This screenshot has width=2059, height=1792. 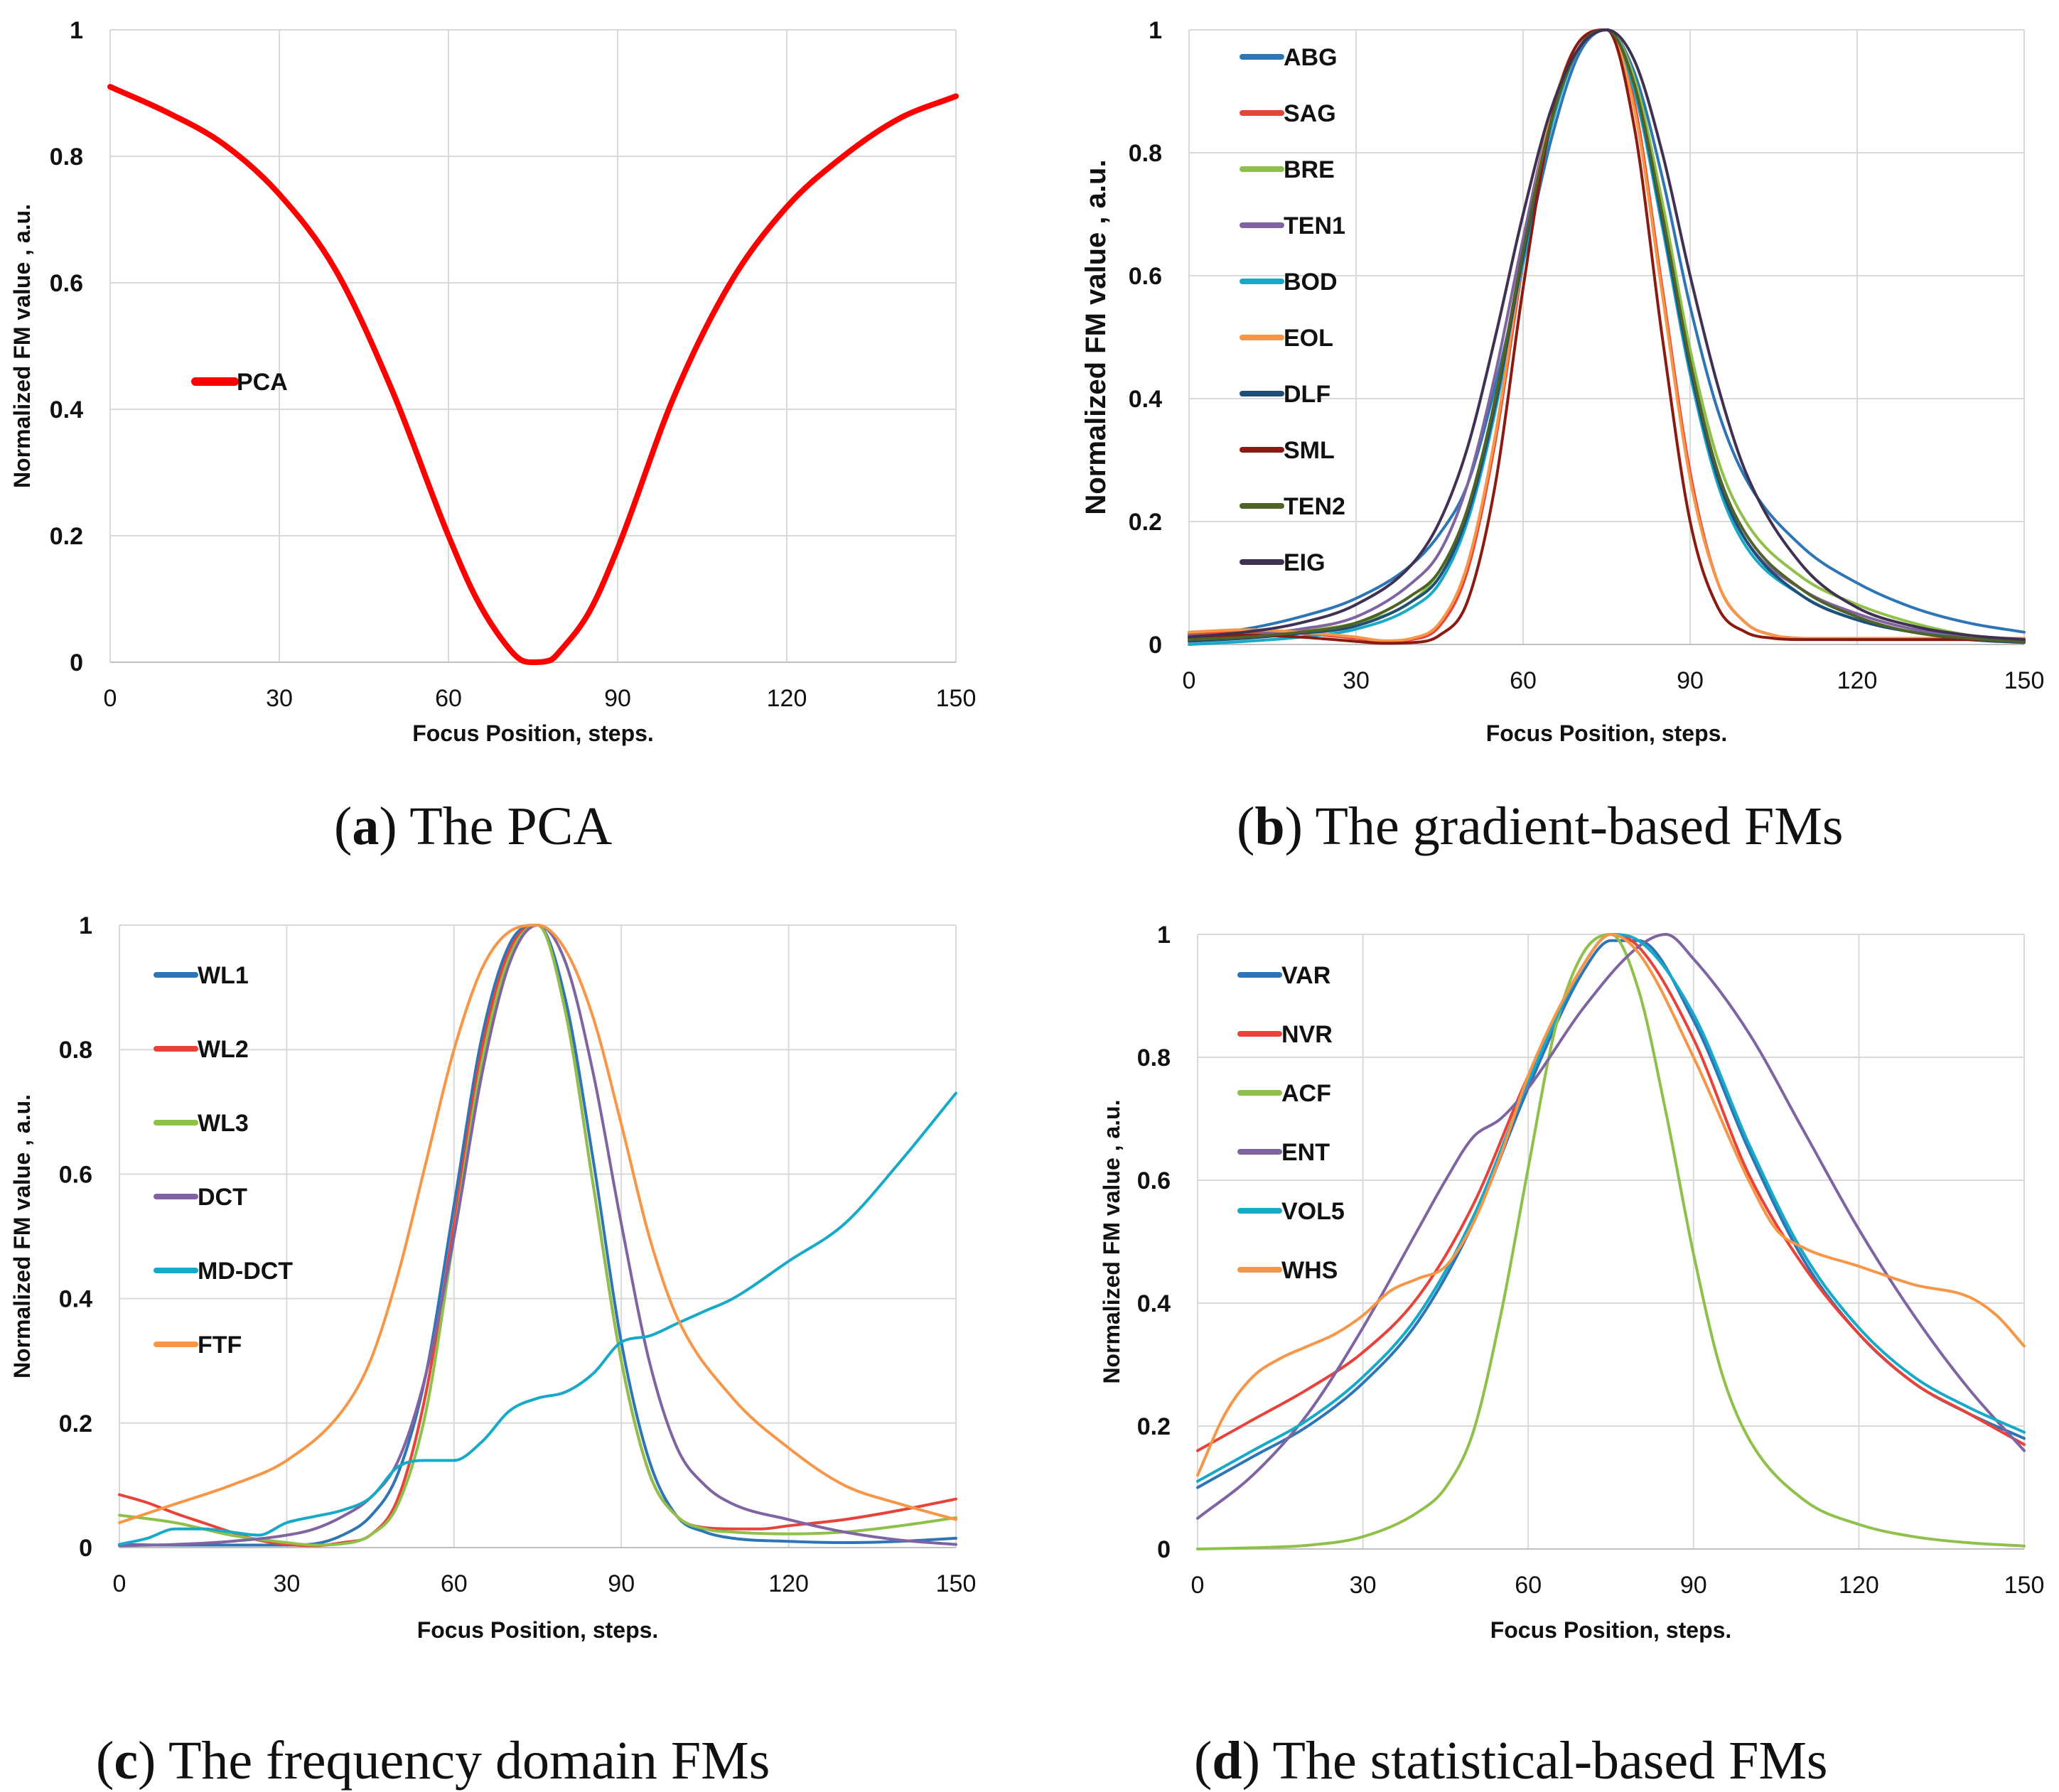 I want to click on series-line-dct, so click(x=537, y=1236).